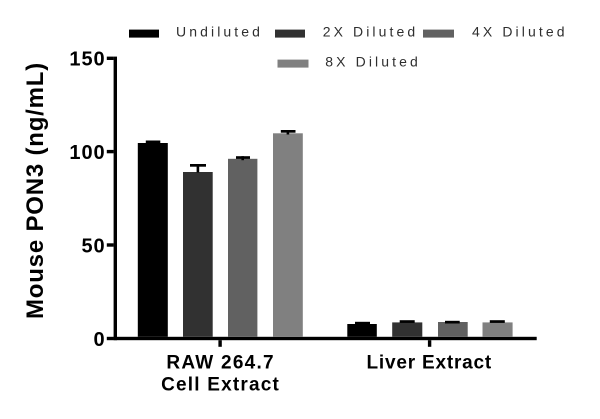 This screenshot has width=600, height=419. Describe the element at coordinates (87, 153) in the screenshot. I see `svg-text: 100` at that location.